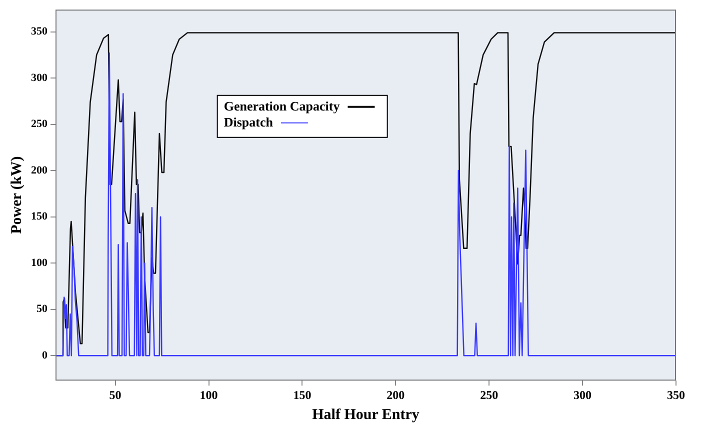 This screenshot has width=709, height=426. I want to click on y-tick-label: 150, so click(39, 216).